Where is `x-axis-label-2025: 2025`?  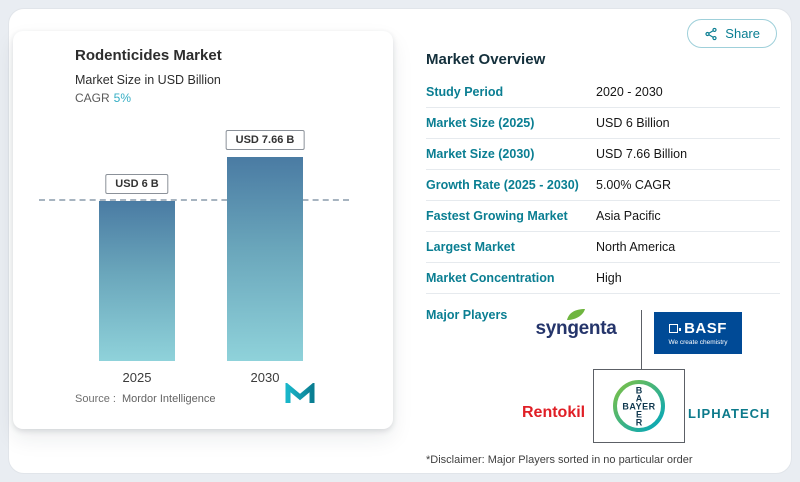 x-axis-label-2025: 2025 is located at coordinates (137, 377).